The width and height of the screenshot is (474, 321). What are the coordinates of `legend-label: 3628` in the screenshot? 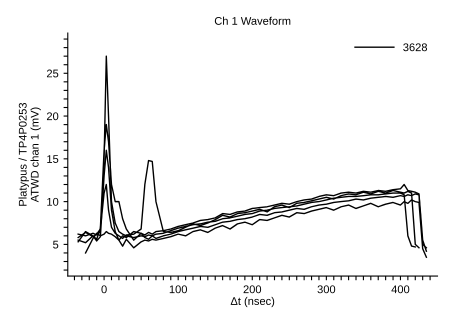 It's located at (415, 47).